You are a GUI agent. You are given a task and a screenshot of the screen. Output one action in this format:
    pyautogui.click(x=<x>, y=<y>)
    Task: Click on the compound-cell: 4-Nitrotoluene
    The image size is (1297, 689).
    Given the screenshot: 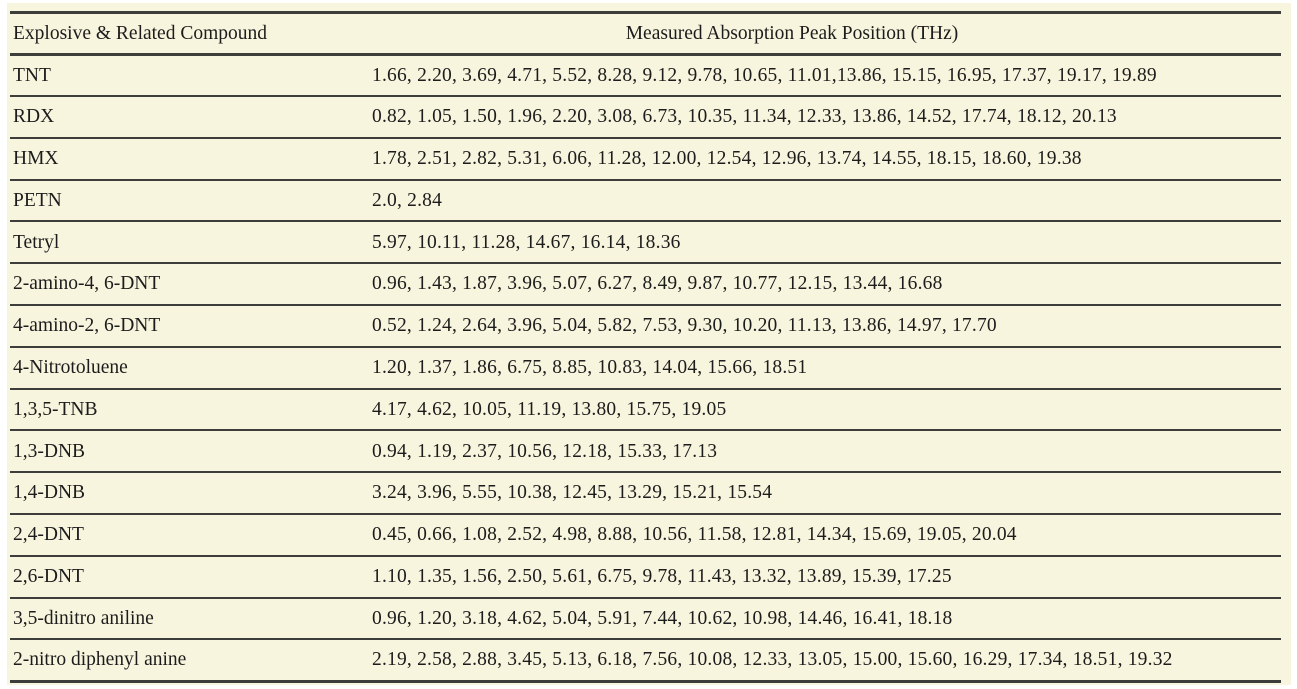 What is the action you would take?
    pyautogui.click(x=191, y=368)
    